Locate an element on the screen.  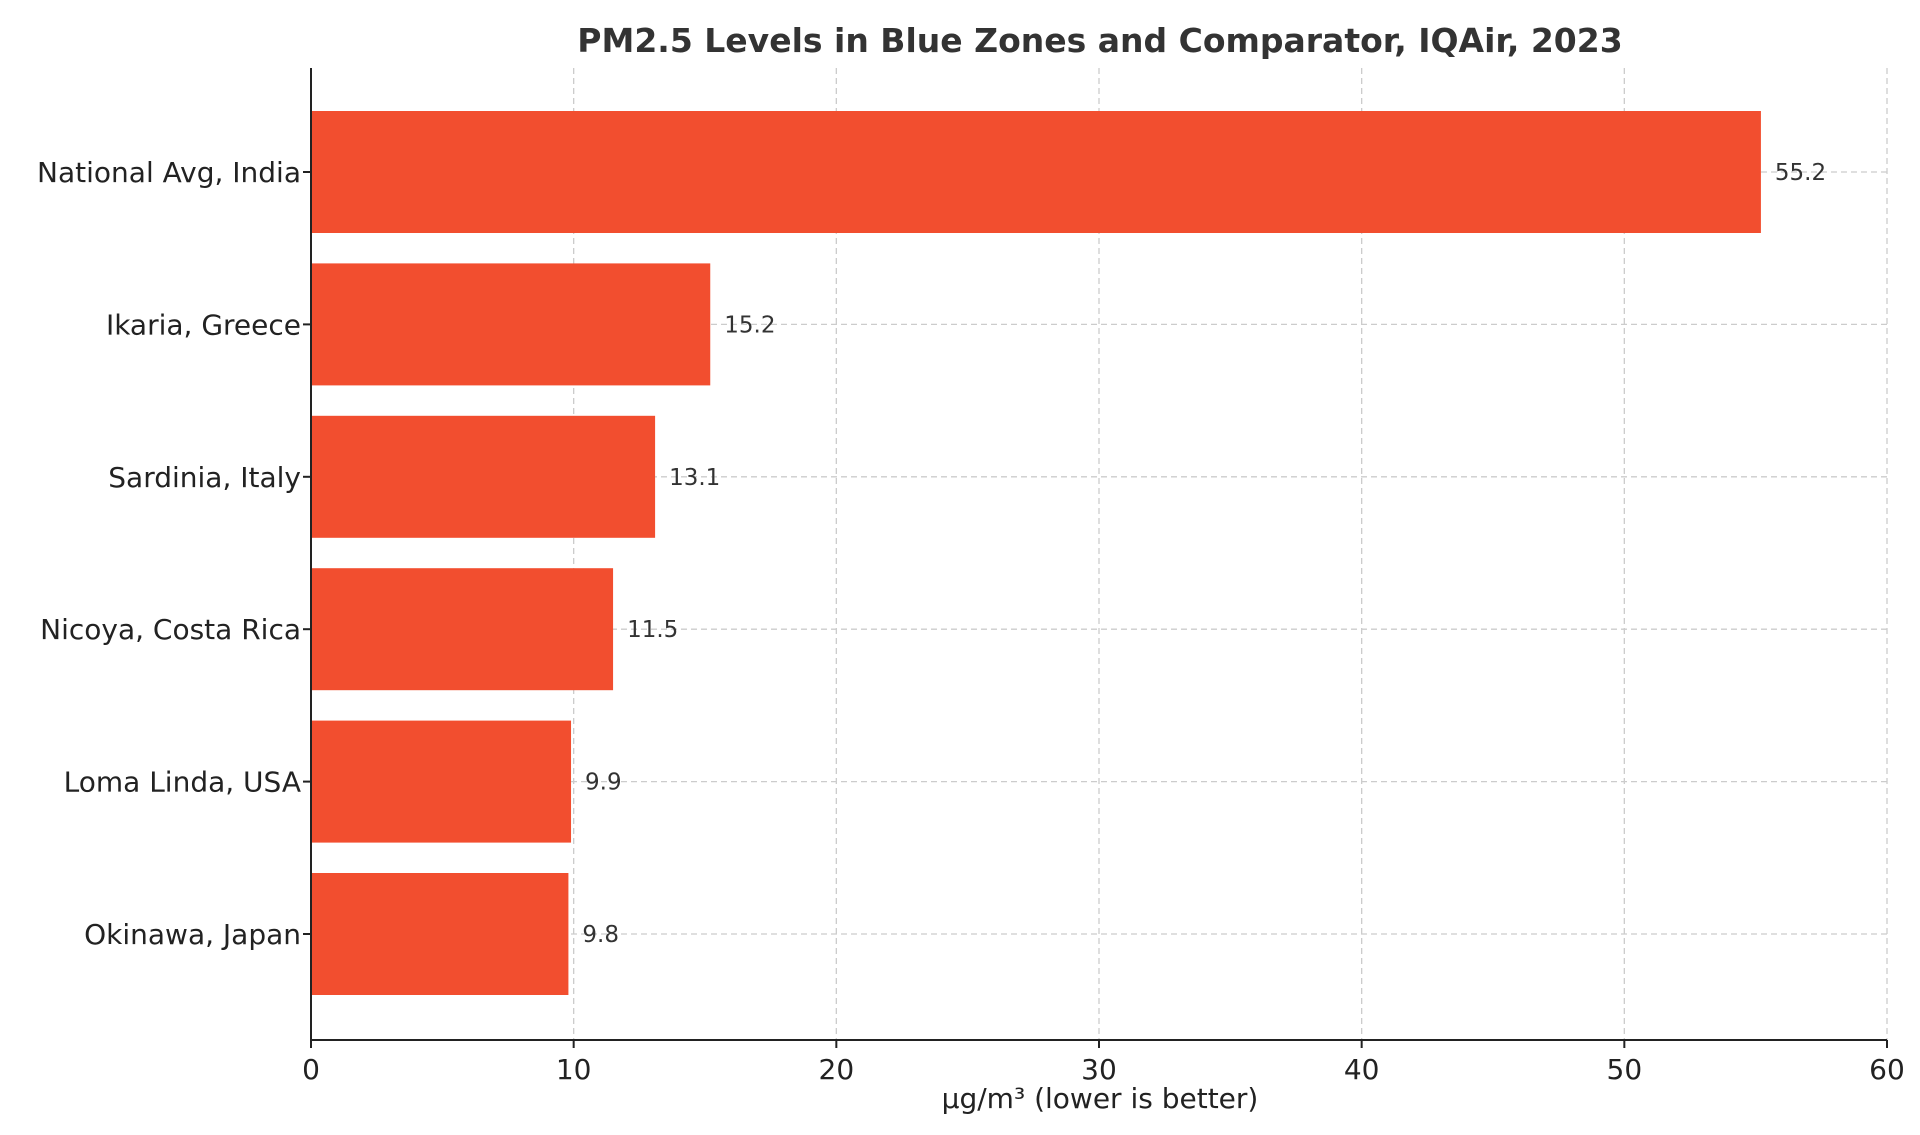
bar-value-label: 15.2 is located at coordinates (749, 325).